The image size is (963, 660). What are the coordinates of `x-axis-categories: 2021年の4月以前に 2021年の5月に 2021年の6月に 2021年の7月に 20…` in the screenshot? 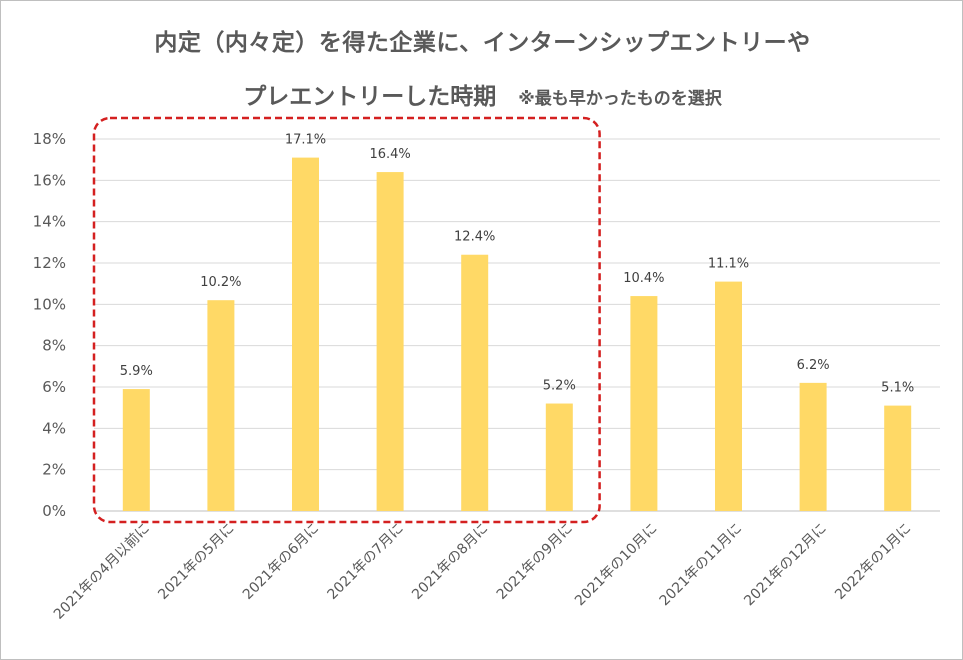 It's located at (482, 571).